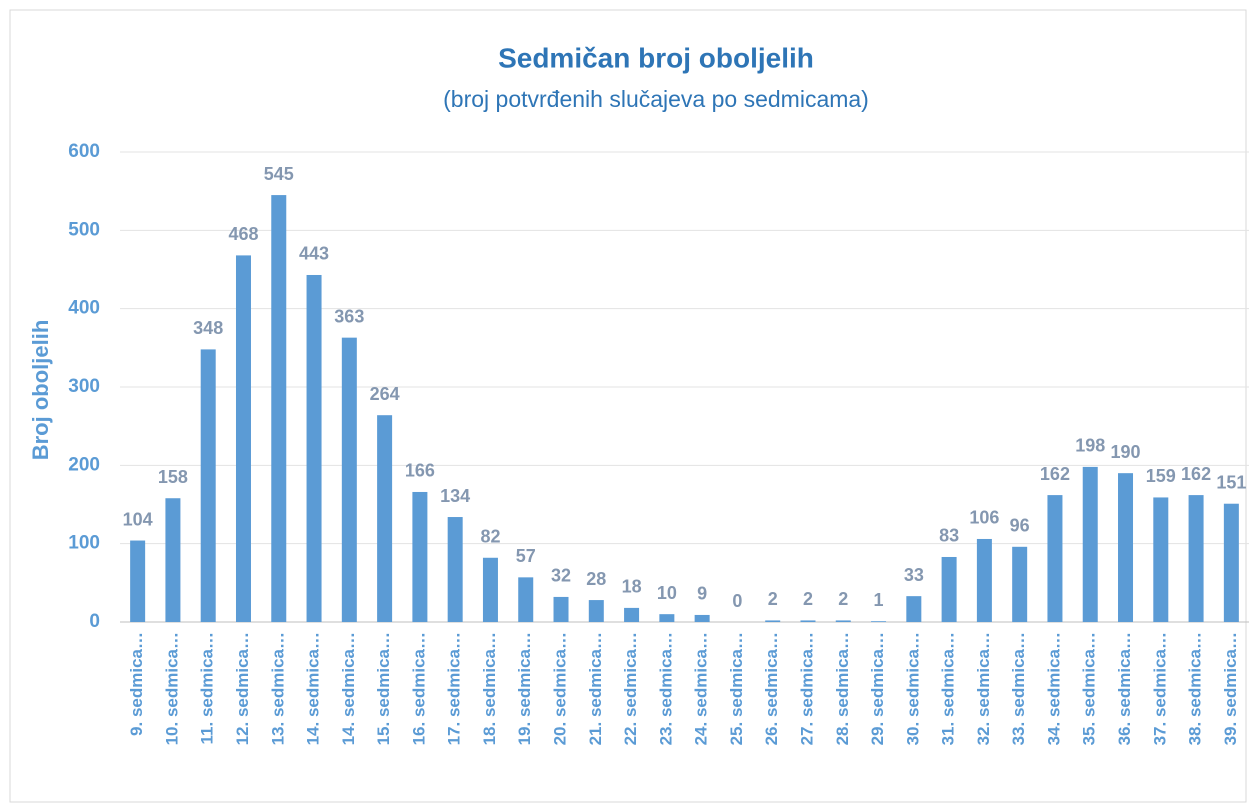 The height and width of the screenshot is (812, 1254). Describe the element at coordinates (1090, 446) in the screenshot. I see `value-label: 198` at that location.